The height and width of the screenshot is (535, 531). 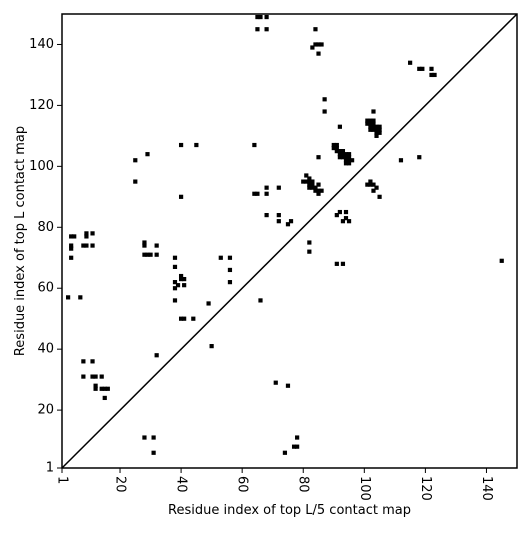 What do you see at coordinates (45, 288) in the screenshot?
I see `y-tick-label: 60` at bounding box center [45, 288].